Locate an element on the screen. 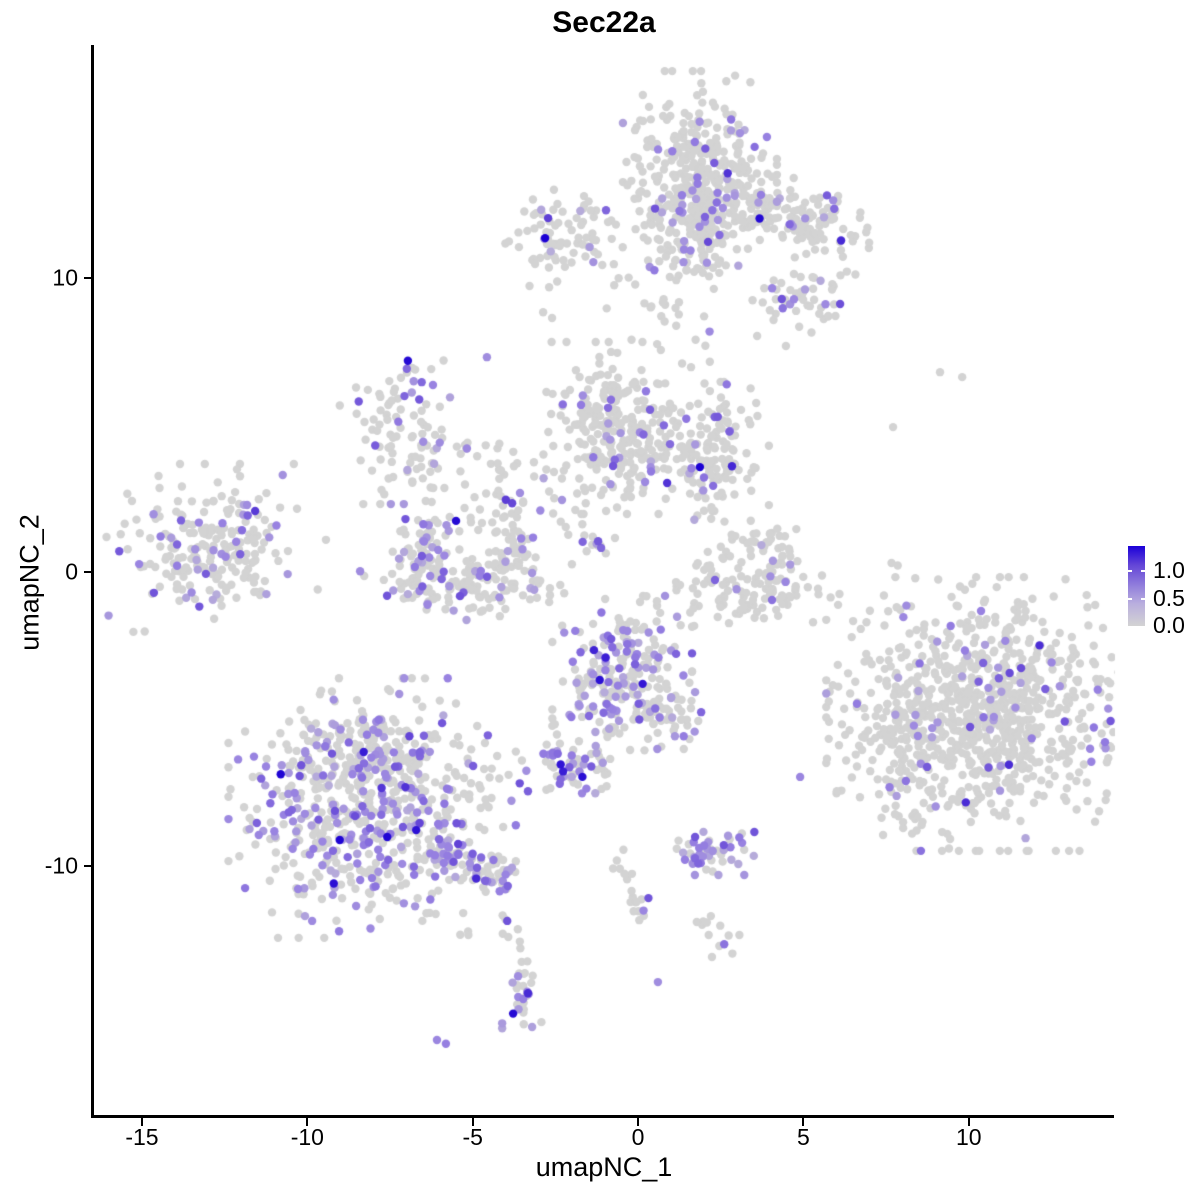 Image resolution: width=1200 pixels, height=1200 pixels. legend-label-mid: 0.5 is located at coordinates (1169, 598).